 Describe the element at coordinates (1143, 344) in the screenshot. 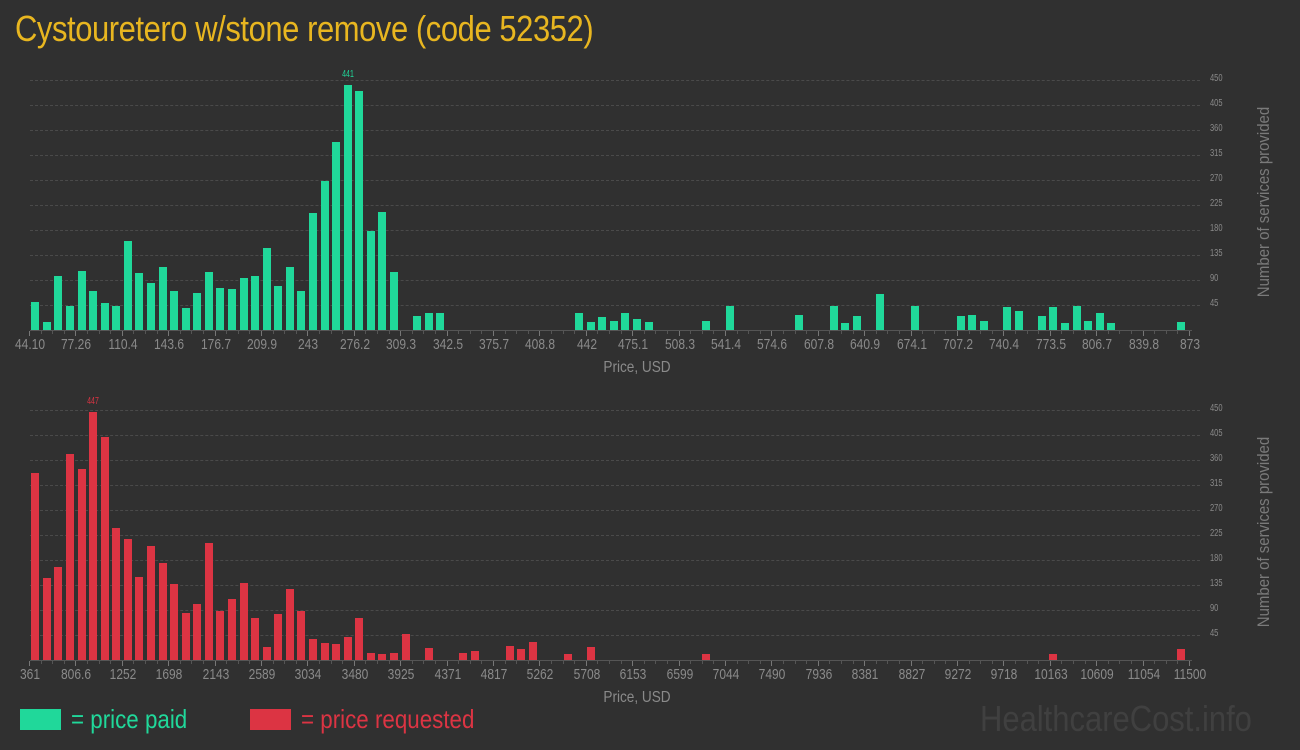

I see `x-tick-label: 839.8` at that location.